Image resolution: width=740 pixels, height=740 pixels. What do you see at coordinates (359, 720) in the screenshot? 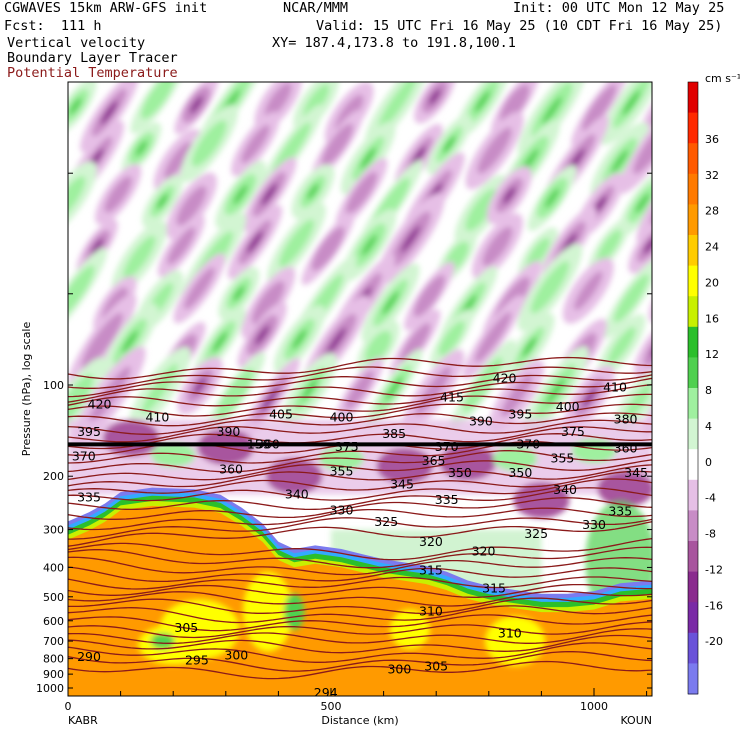
I see `x-axis-title: Distance (km)` at bounding box center [359, 720].